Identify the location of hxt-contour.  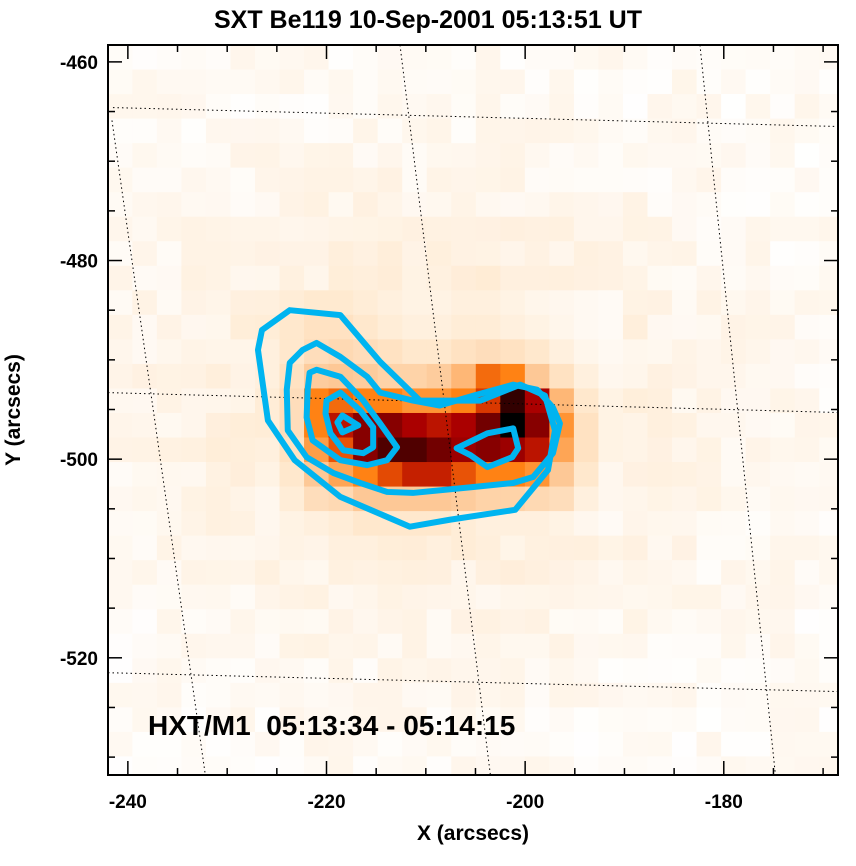
(348, 424).